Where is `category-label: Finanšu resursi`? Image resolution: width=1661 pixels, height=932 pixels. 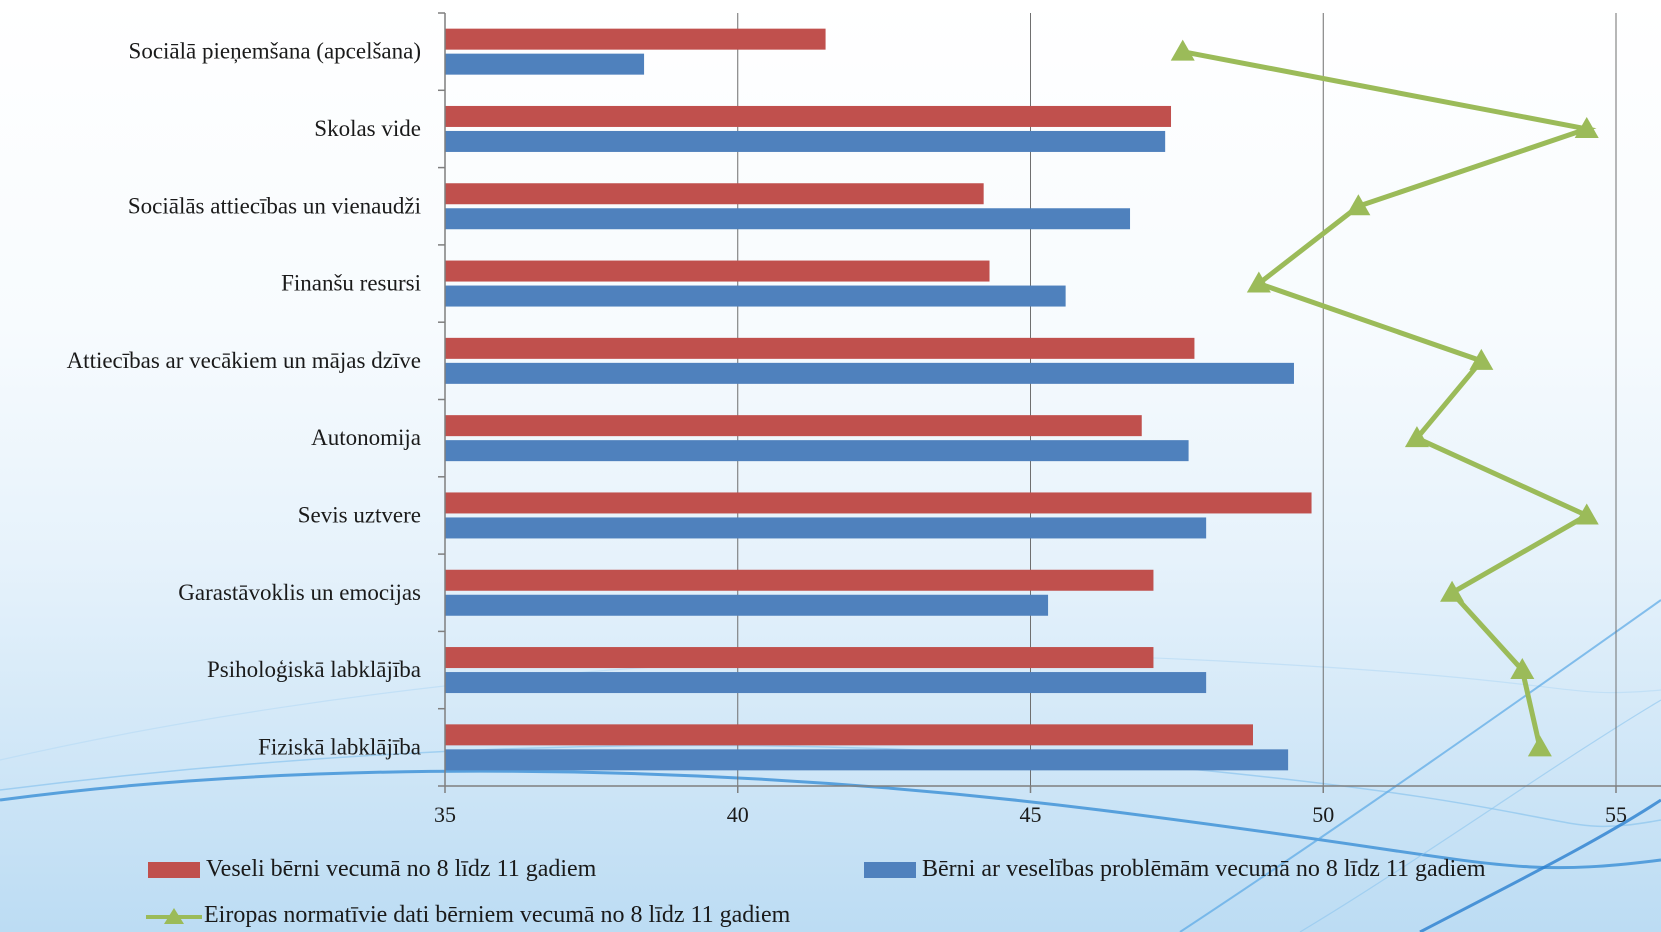
category-label: Finanšu resursi is located at coordinates (351, 283).